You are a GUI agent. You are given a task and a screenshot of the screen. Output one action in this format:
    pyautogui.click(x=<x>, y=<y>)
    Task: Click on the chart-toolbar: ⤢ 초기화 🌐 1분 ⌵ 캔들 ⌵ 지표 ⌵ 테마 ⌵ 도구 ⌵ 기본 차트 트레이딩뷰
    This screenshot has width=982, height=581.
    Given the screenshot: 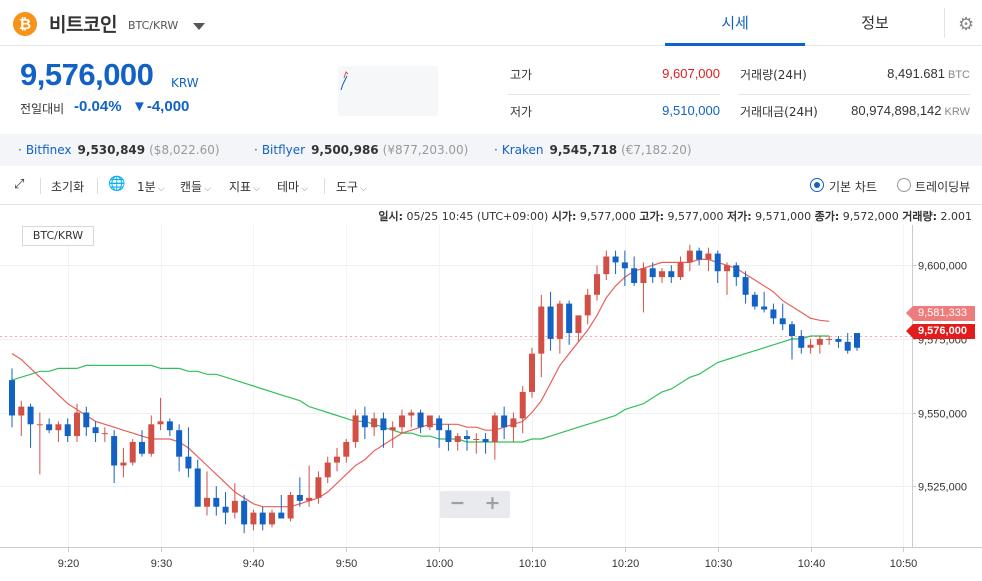 What is the action you would take?
    pyautogui.click(x=491, y=186)
    